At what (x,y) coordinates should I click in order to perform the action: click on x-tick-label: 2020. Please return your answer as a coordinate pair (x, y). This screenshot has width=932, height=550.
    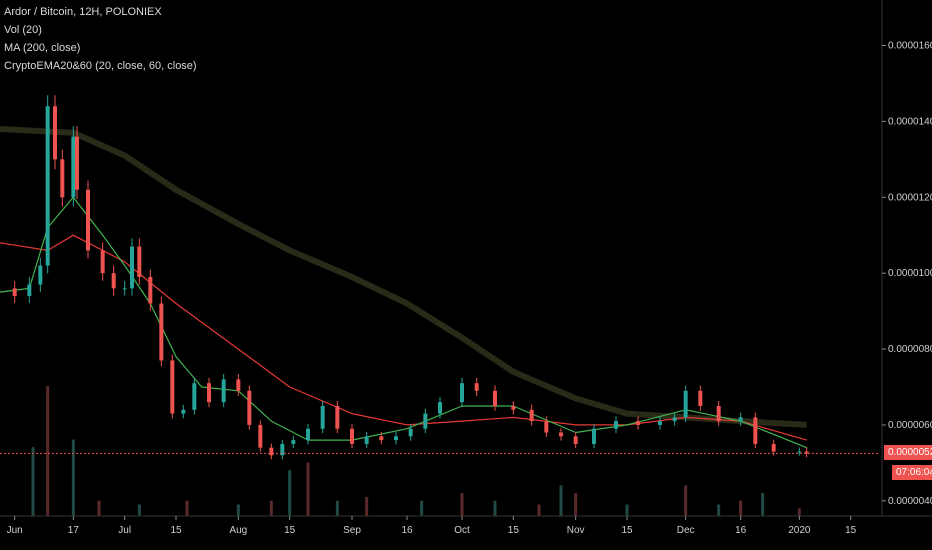
    Looking at the image, I should click on (799, 530).